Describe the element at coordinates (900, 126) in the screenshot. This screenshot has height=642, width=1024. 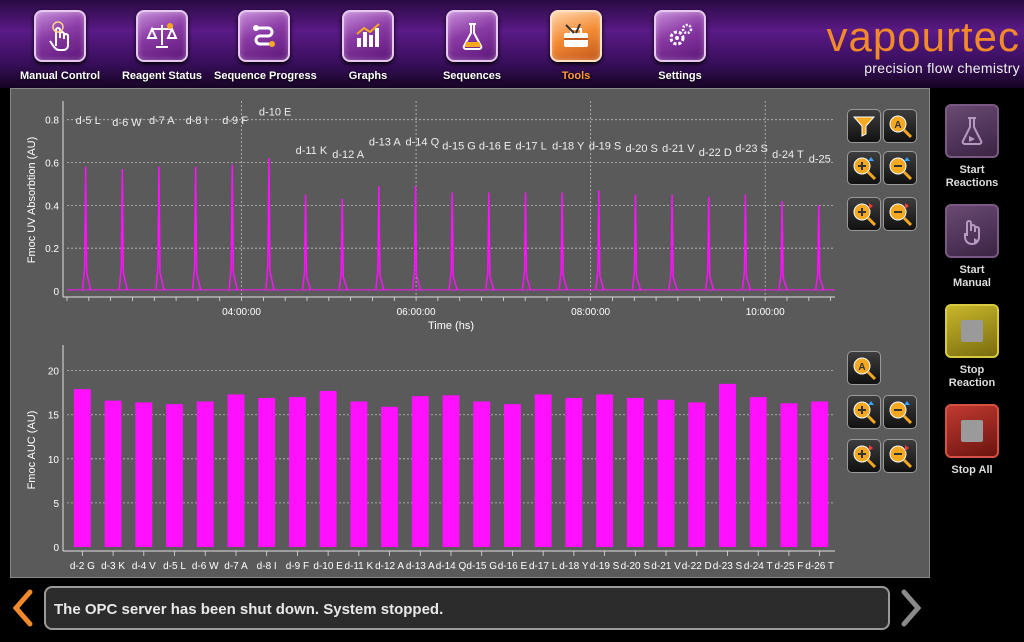
I see `zoom-auto-button: A` at that location.